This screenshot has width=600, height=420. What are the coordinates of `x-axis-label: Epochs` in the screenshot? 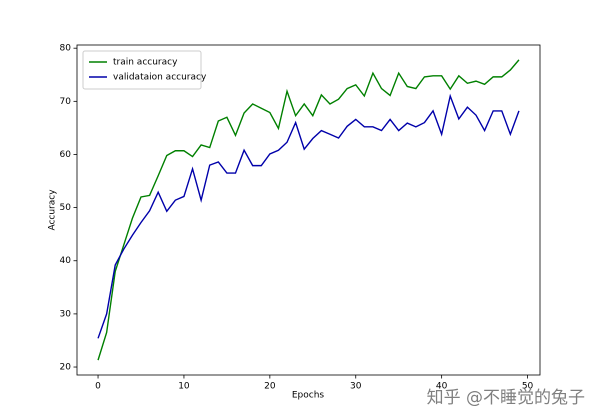 It's located at (308, 396).